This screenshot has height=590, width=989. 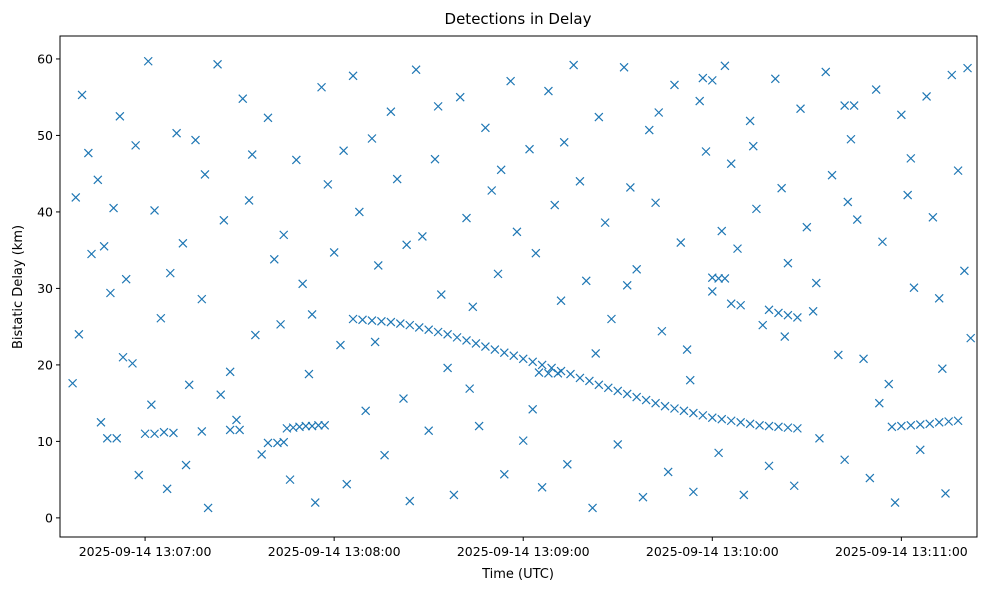 I want to click on x-tick-label: 2025-09-14 13:08:00, so click(x=334, y=551).